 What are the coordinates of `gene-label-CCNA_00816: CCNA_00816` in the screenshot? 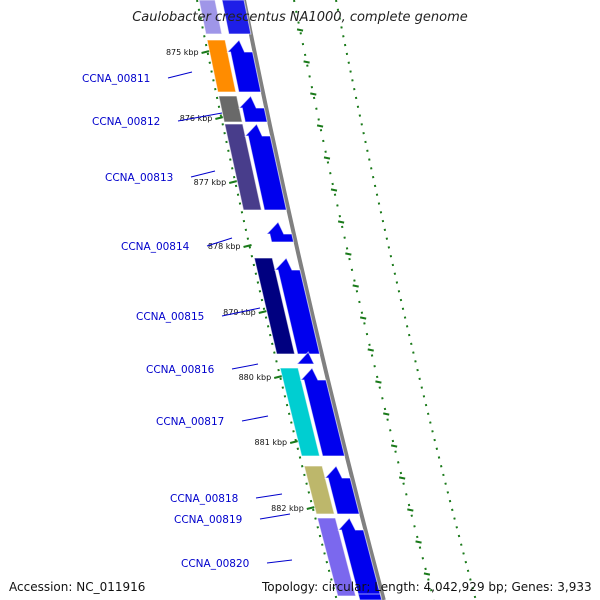 It's located at (180, 370).